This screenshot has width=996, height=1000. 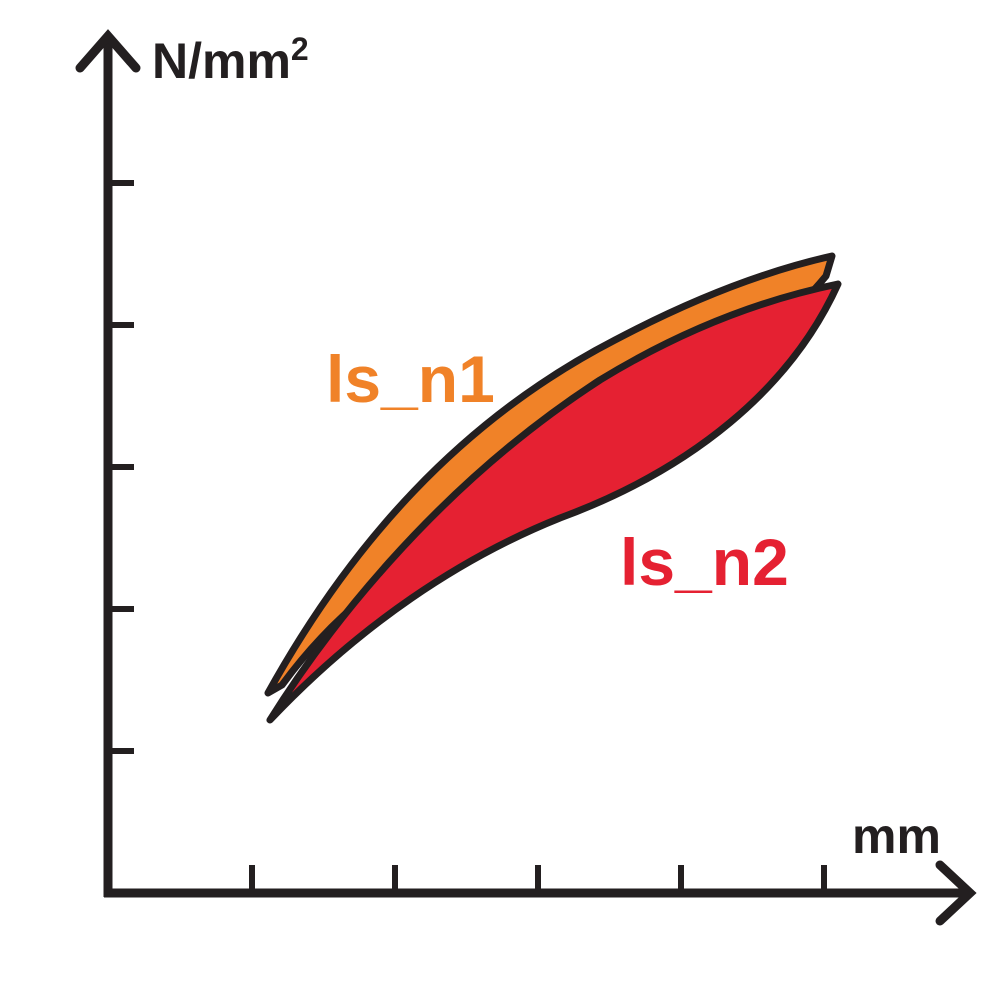 I want to click on y-axis-unit: N/mm, so click(x=221, y=61).